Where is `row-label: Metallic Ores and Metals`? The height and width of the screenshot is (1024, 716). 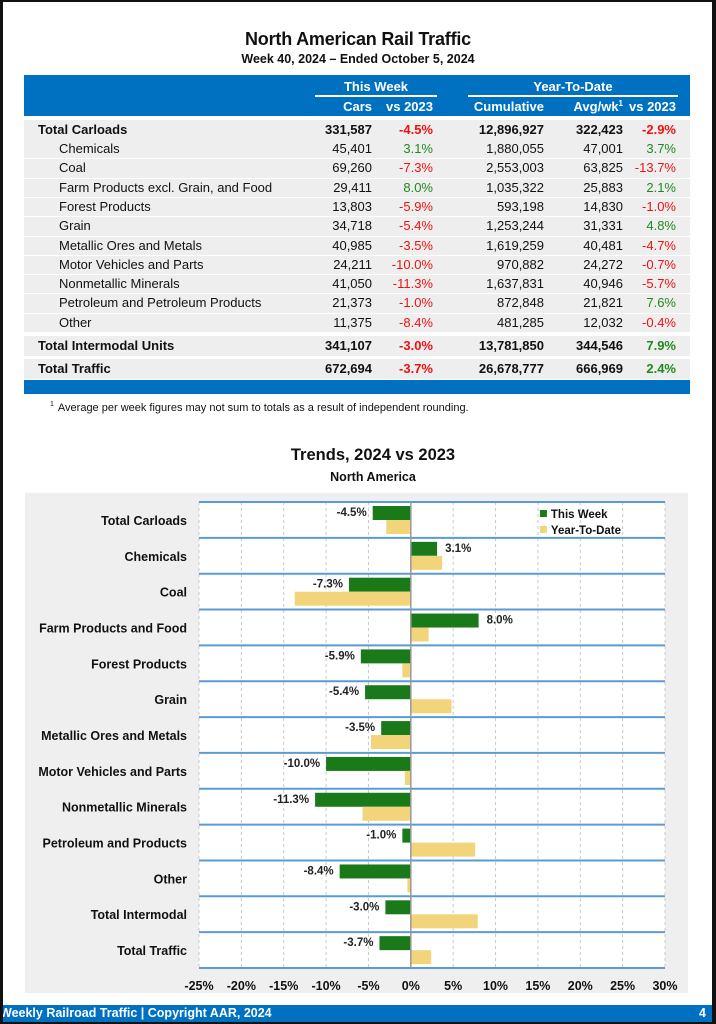
row-label: Metallic Ores and Metals is located at coordinates (131, 245).